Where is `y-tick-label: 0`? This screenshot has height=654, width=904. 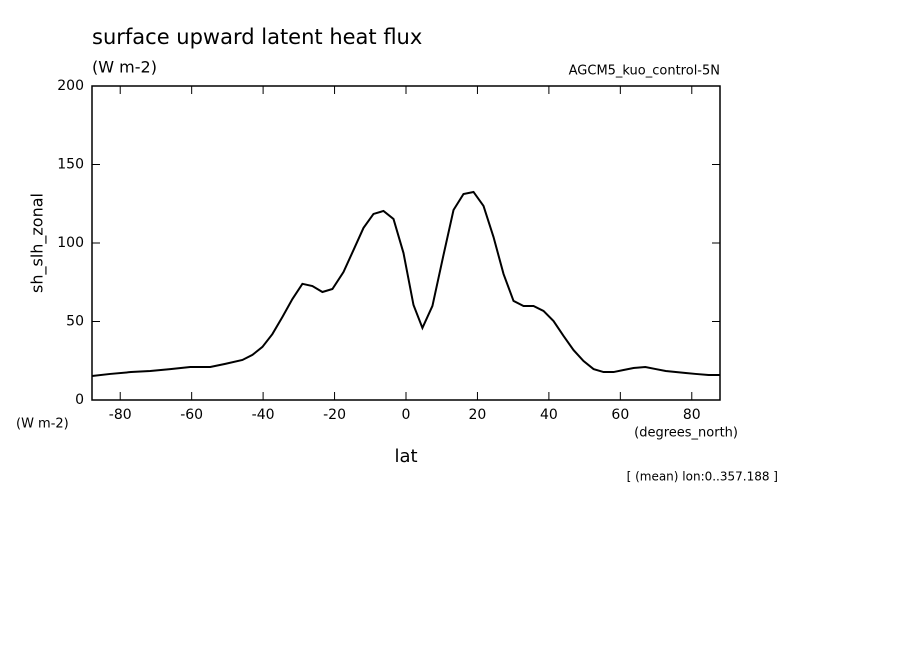
y-tick-label: 0 is located at coordinates (79, 400).